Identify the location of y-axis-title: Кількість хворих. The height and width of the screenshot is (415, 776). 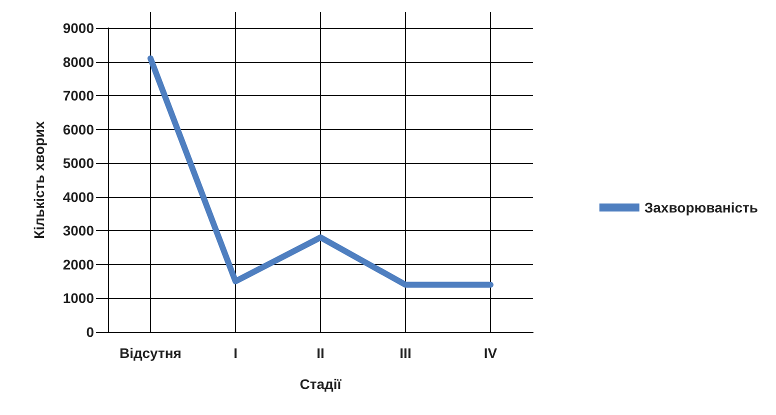
(39, 179).